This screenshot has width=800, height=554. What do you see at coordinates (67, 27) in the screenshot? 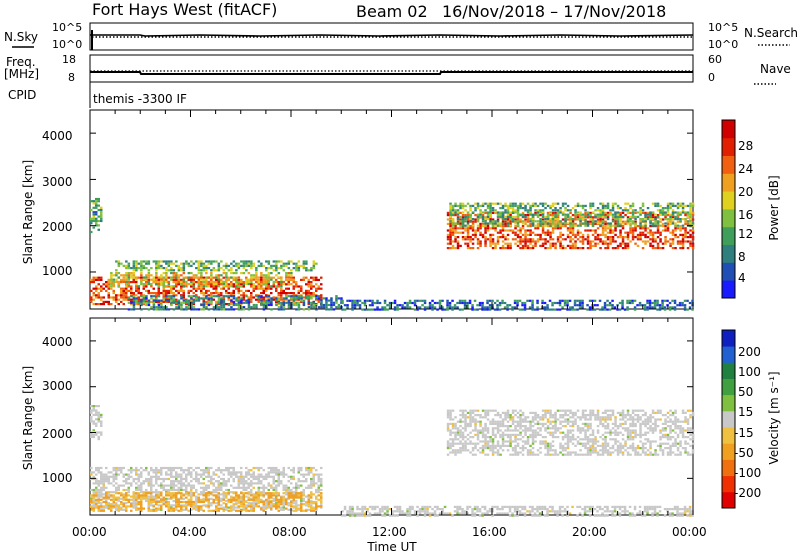
I see `noise-tick-left-top: 10^5` at bounding box center [67, 27].